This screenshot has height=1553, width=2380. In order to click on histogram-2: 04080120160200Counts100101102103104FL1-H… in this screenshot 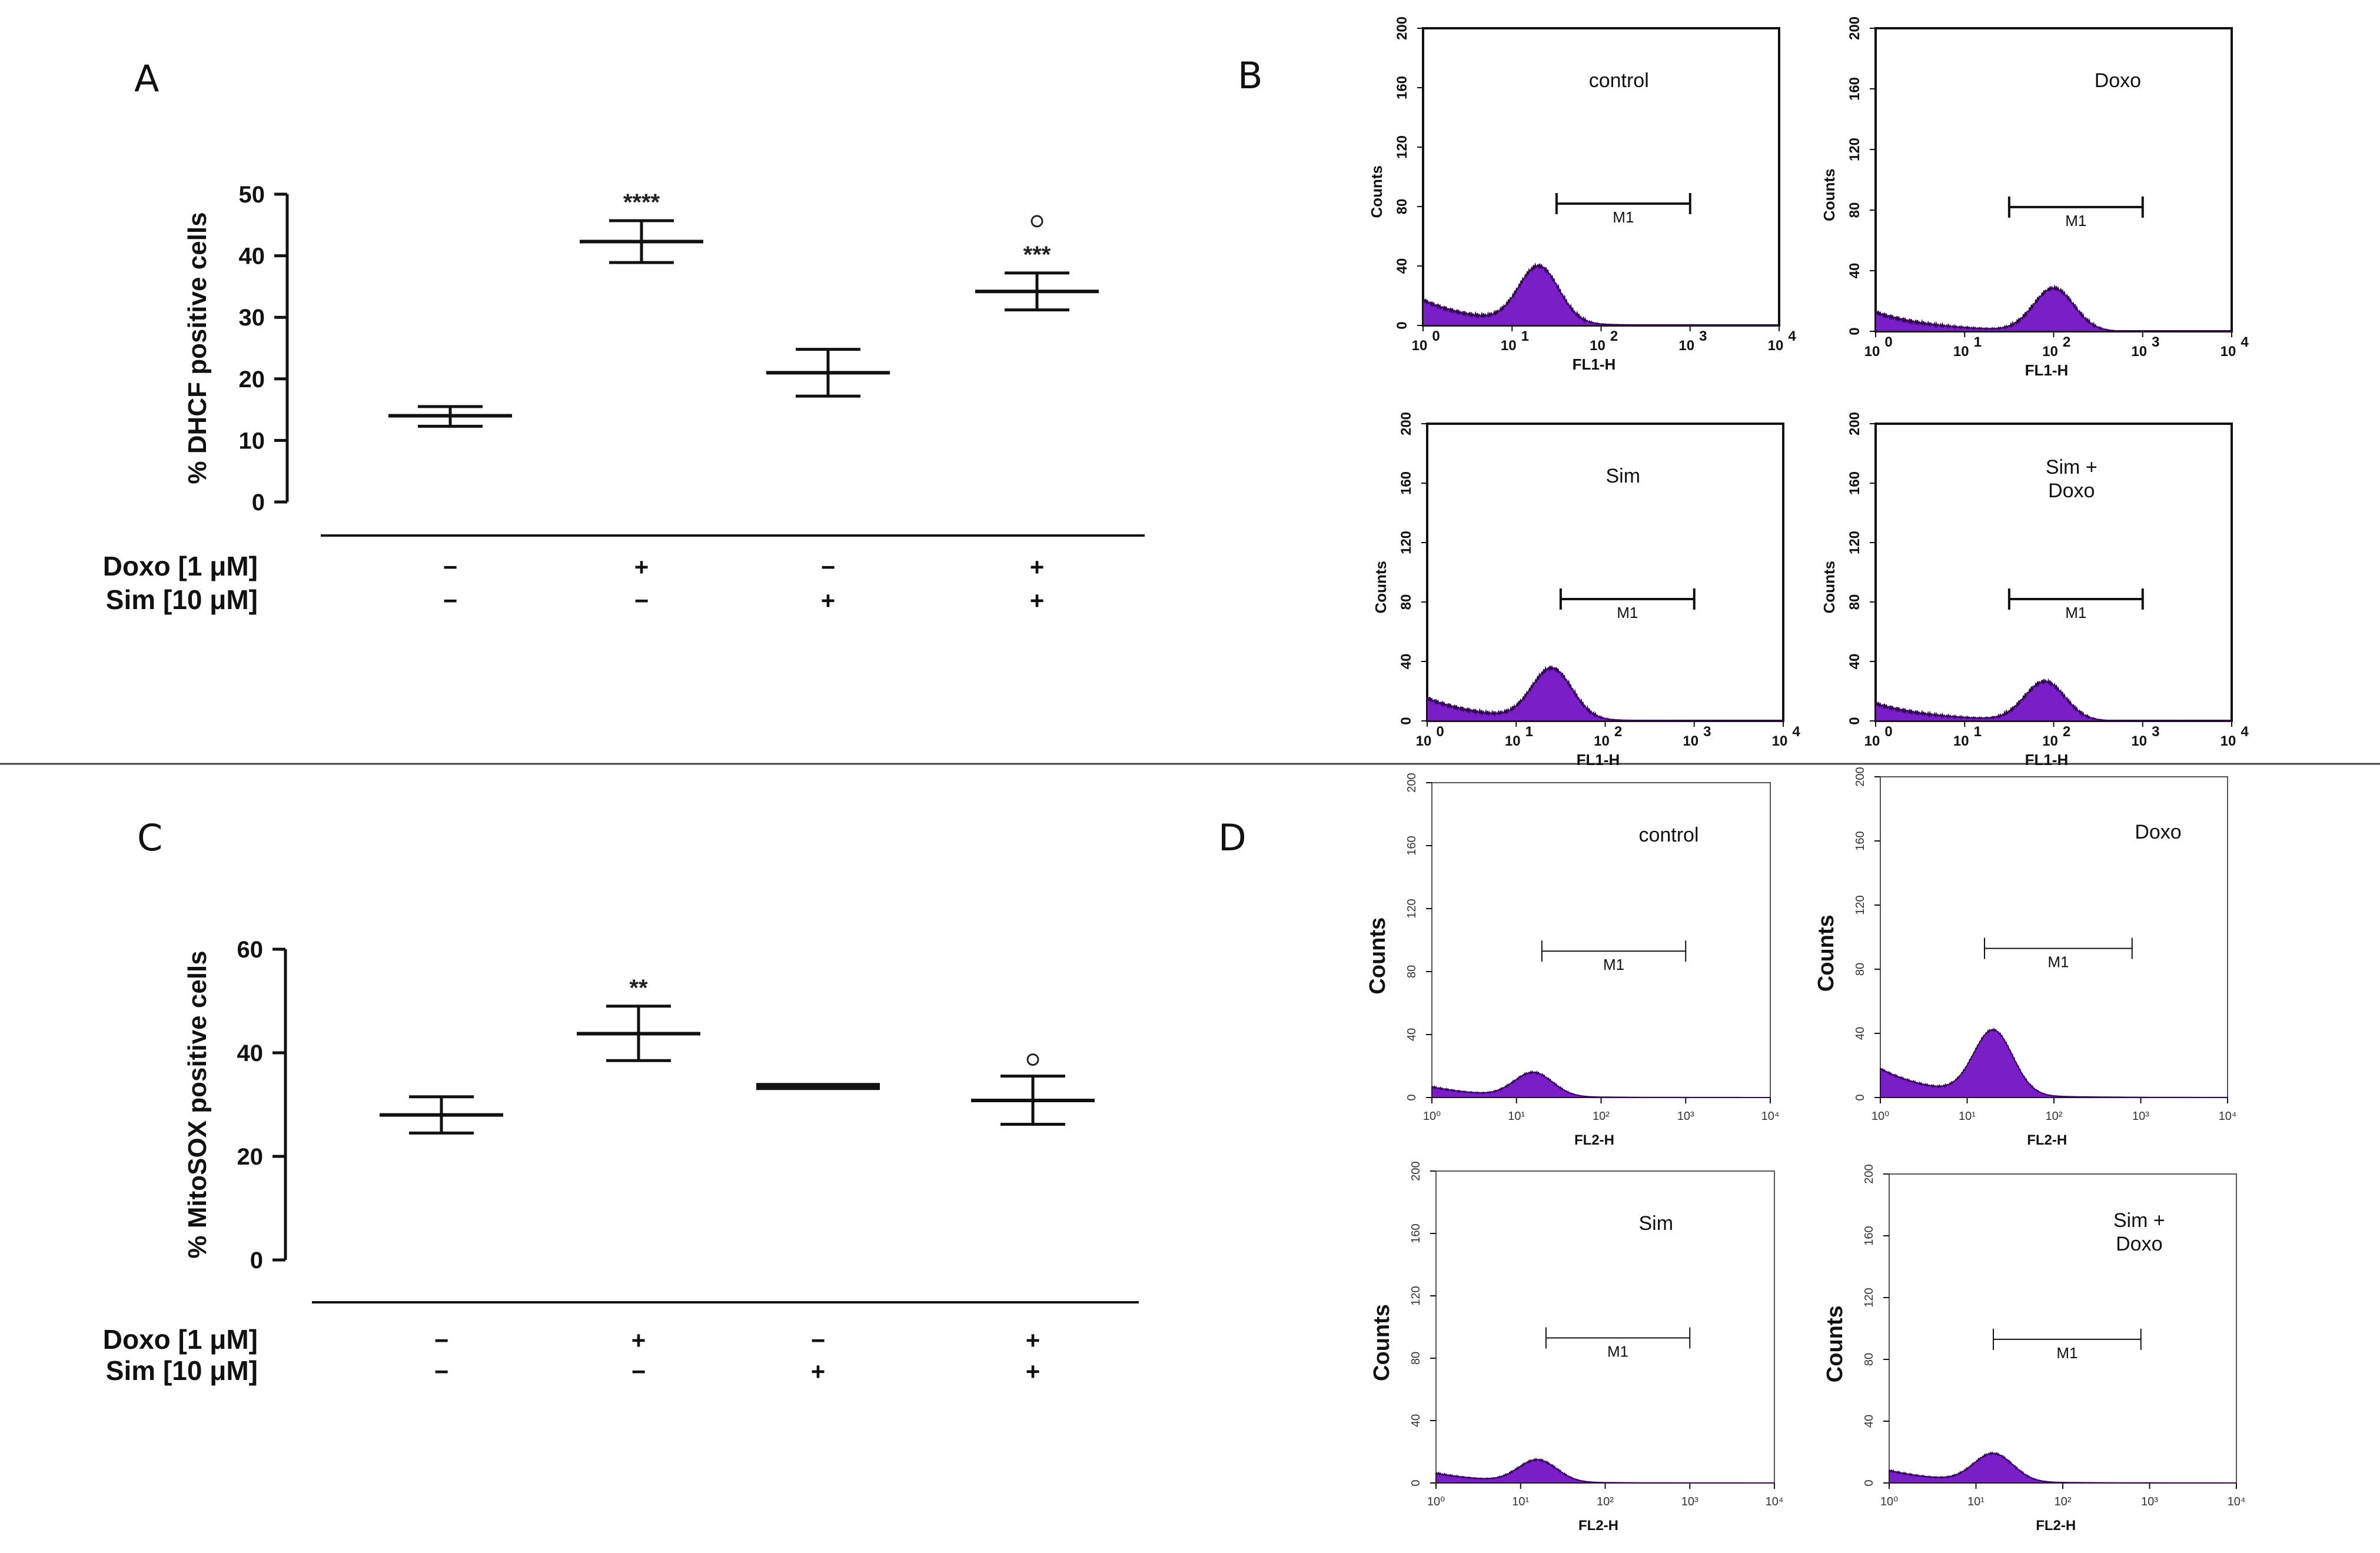, I will do `click(1586, 590)`.